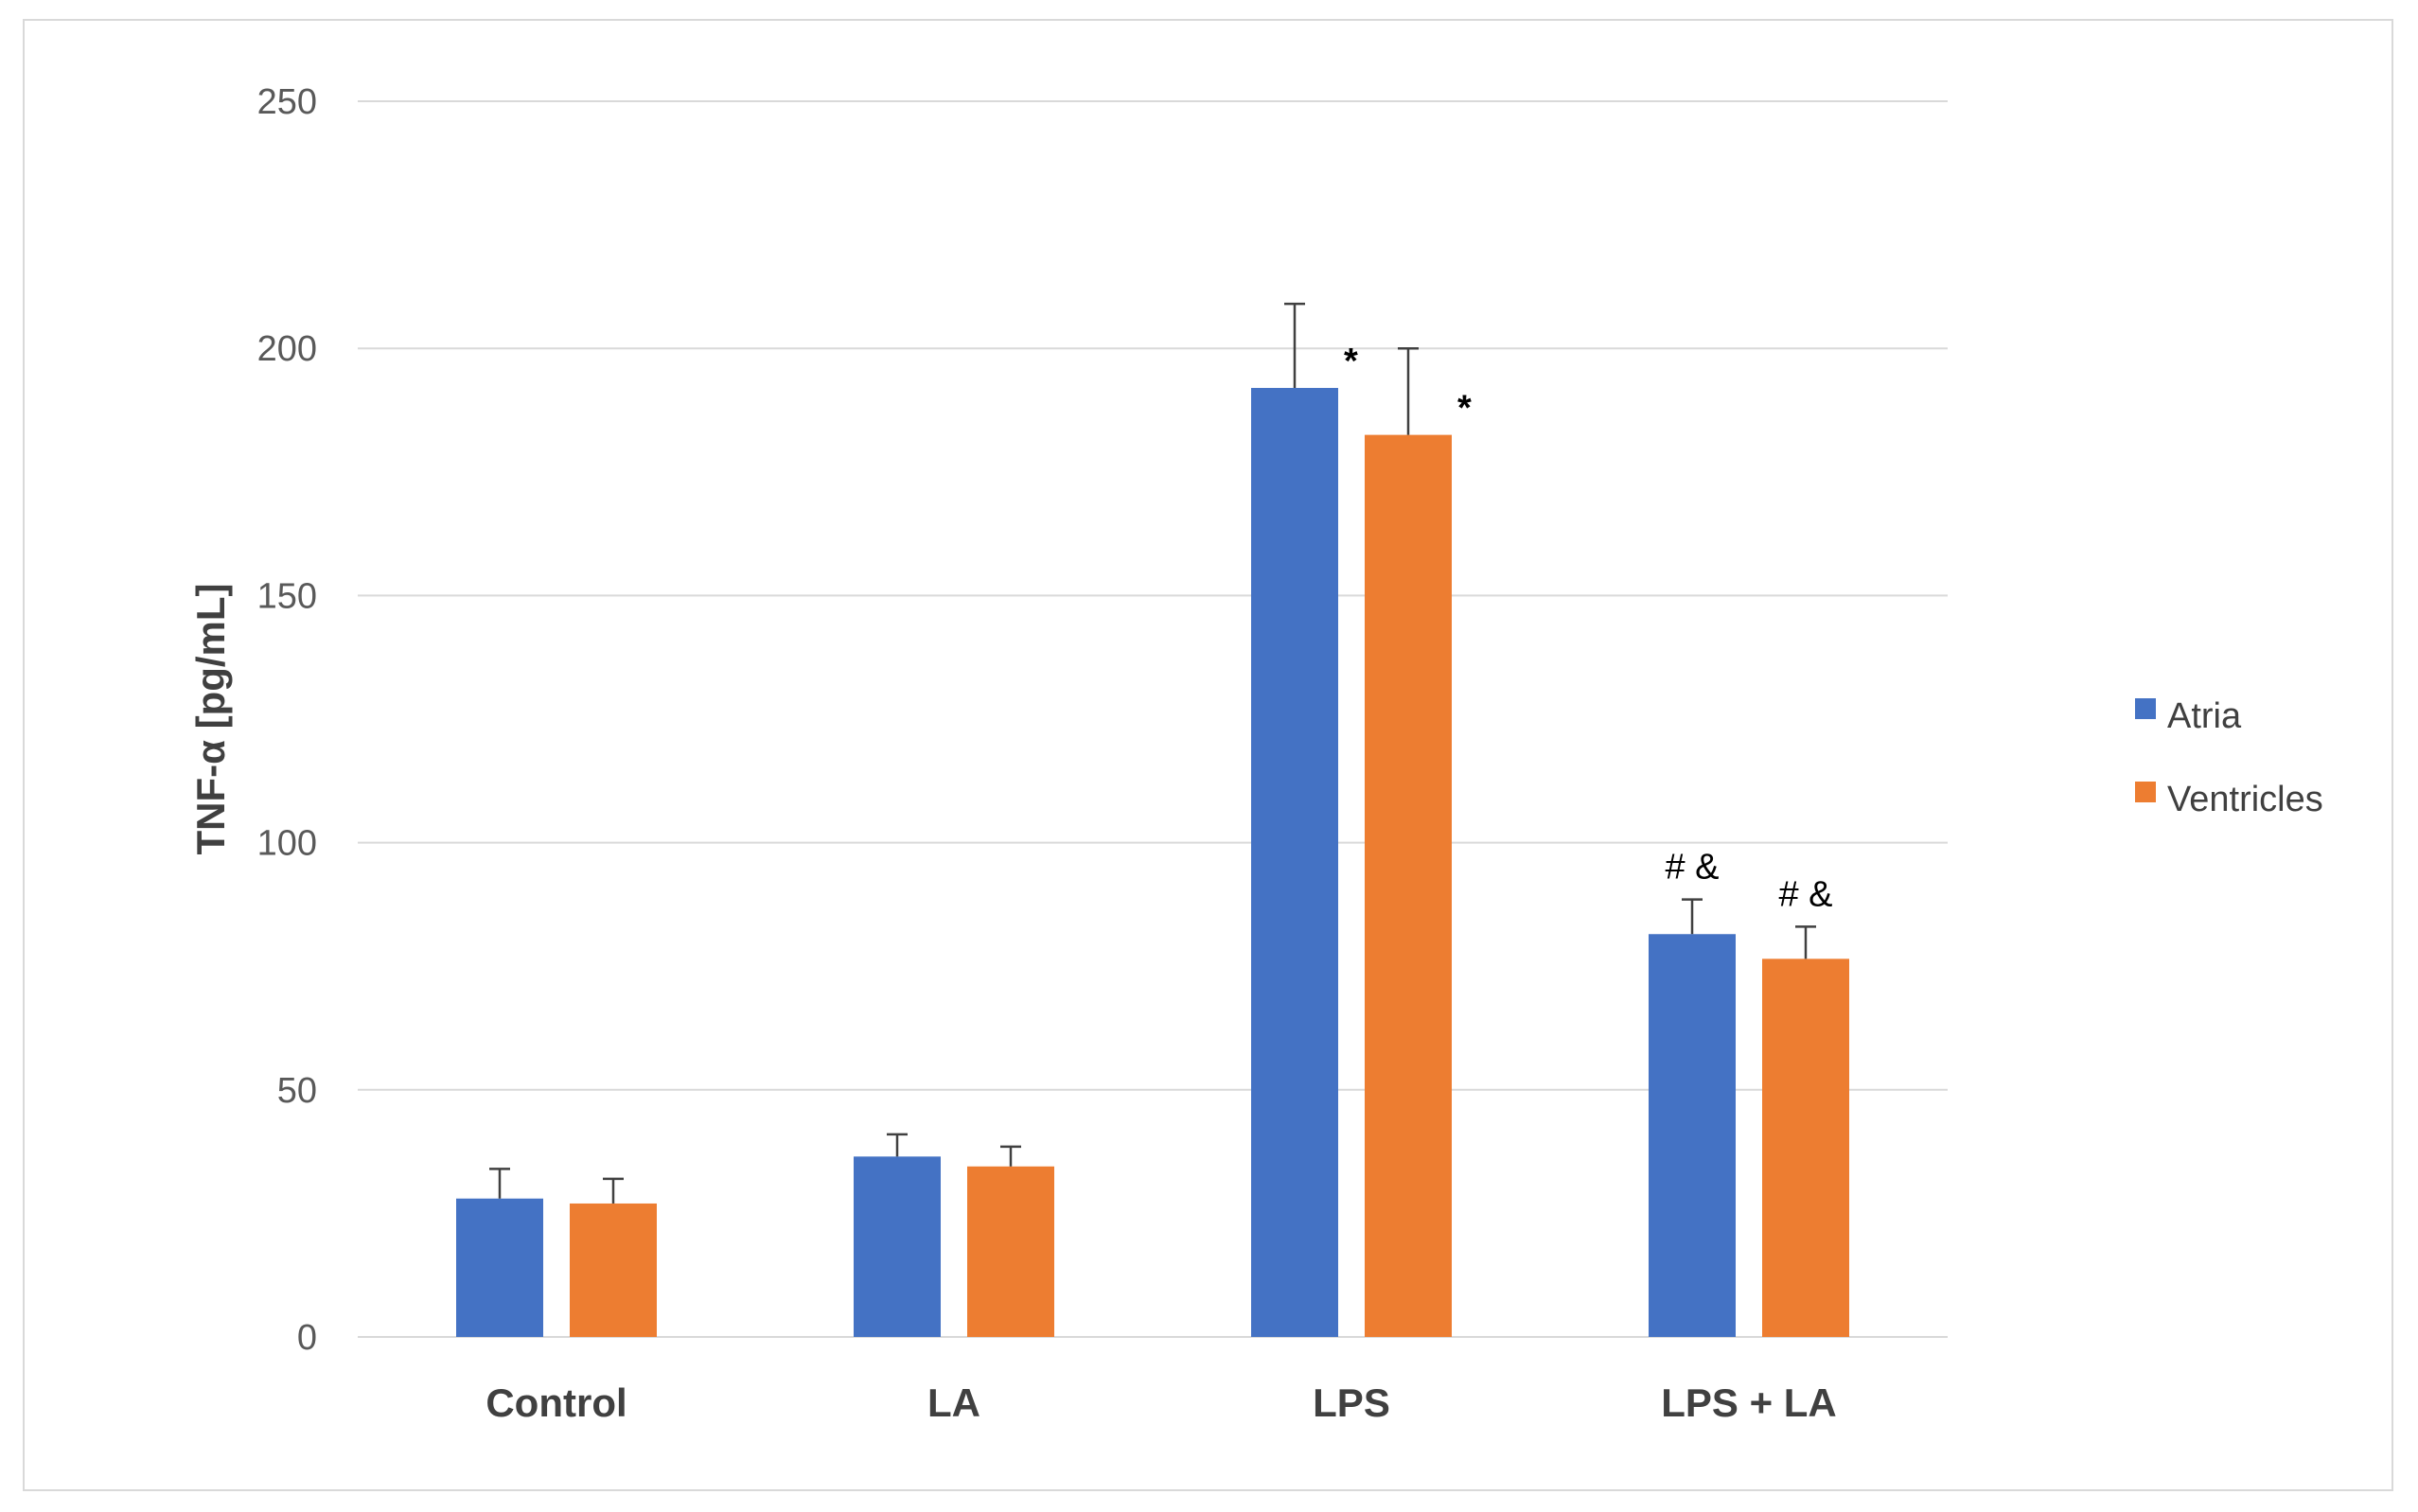 This screenshot has width=2418, height=1512. What do you see at coordinates (287, 349) in the screenshot?
I see `y-tick-label: 200` at bounding box center [287, 349].